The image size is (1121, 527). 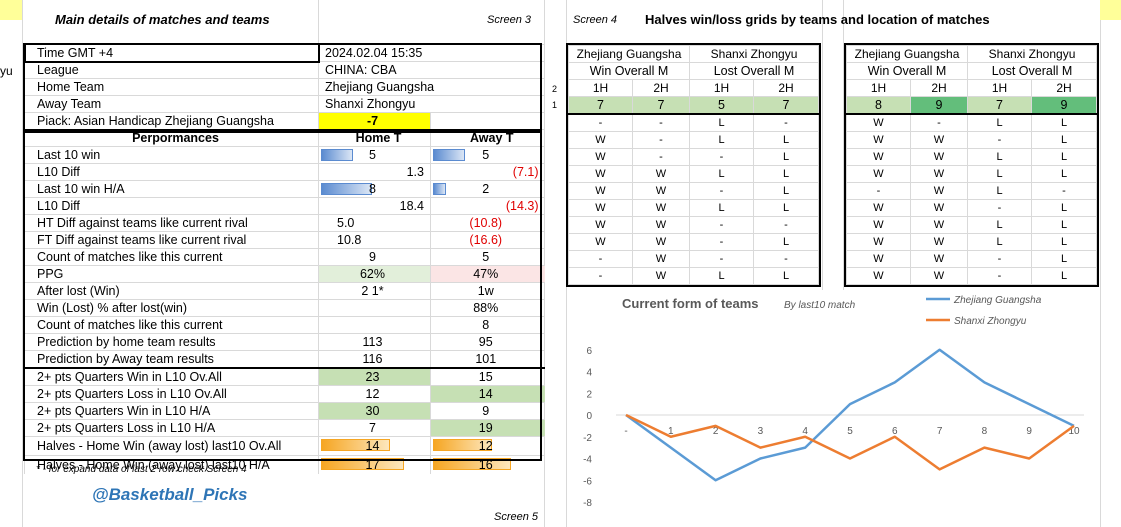 What do you see at coordinates (284, 87) in the screenshot?
I see `info-row-home: Home Team Zhejiang Guangsha` at bounding box center [284, 87].